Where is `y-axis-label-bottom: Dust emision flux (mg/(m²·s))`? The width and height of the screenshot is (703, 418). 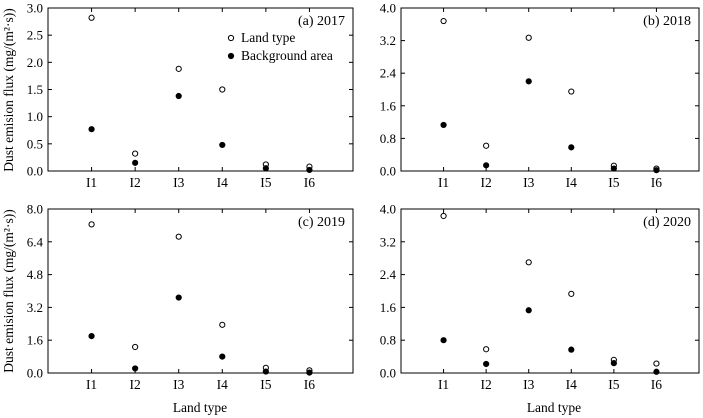
y-axis-label-bottom: Dust emision flux (mg/(m²·s)) is located at coordinates (8, 290).